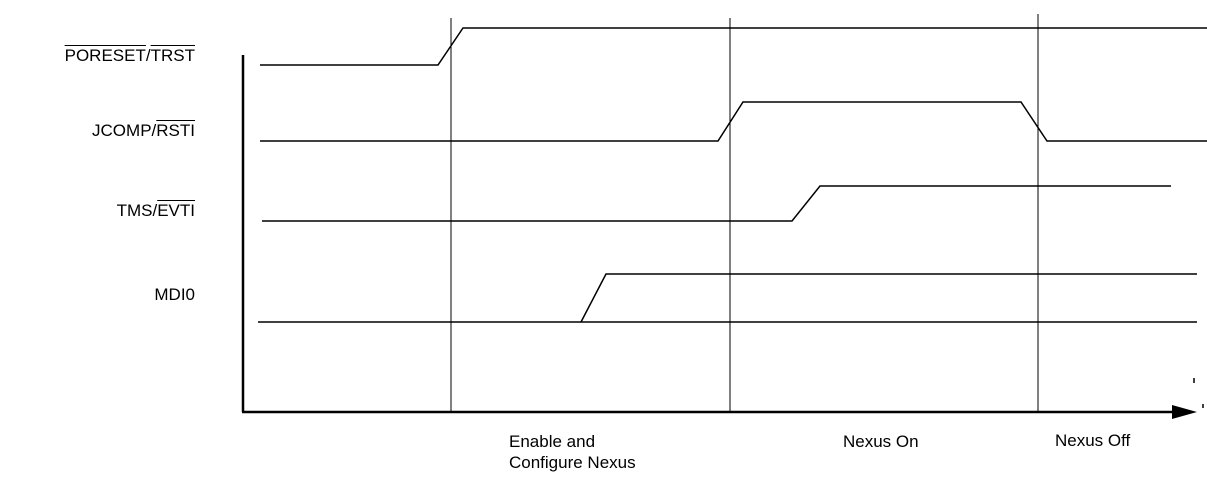 This screenshot has width=1207, height=479. What do you see at coordinates (137, 210) in the screenshot?
I see `label-part: TMS/` at bounding box center [137, 210].